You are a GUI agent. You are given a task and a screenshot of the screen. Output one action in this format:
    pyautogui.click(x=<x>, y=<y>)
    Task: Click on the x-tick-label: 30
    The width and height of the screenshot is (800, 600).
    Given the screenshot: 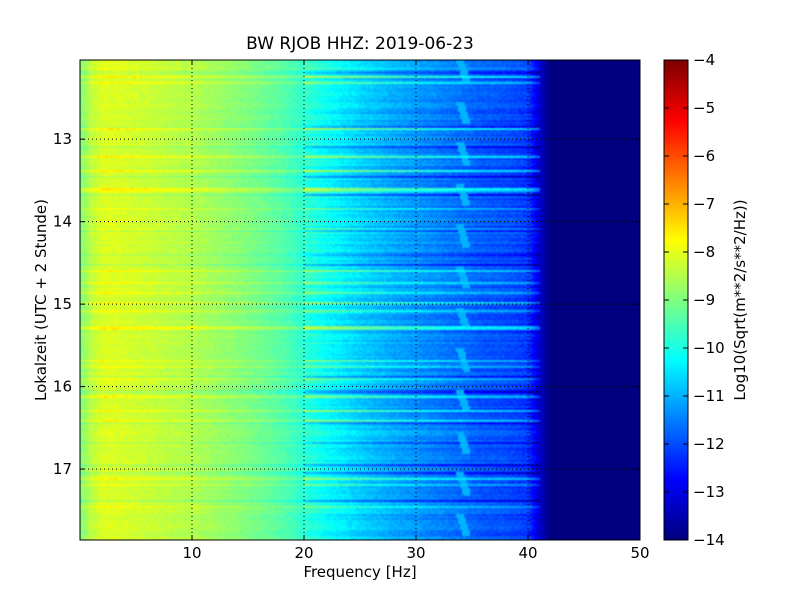 What is the action you would take?
    pyautogui.click(x=415, y=553)
    